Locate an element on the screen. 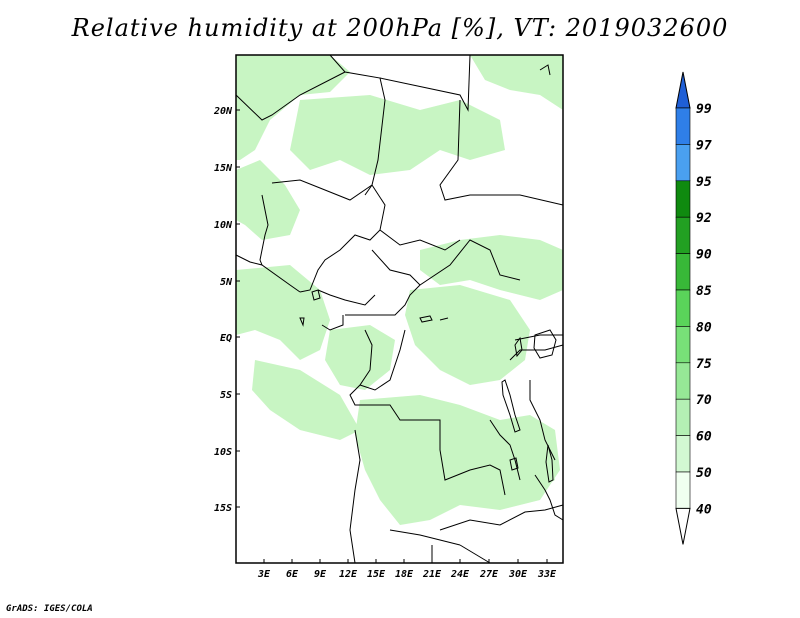  lon-tick-label: 30E is located at coordinates (518, 574).